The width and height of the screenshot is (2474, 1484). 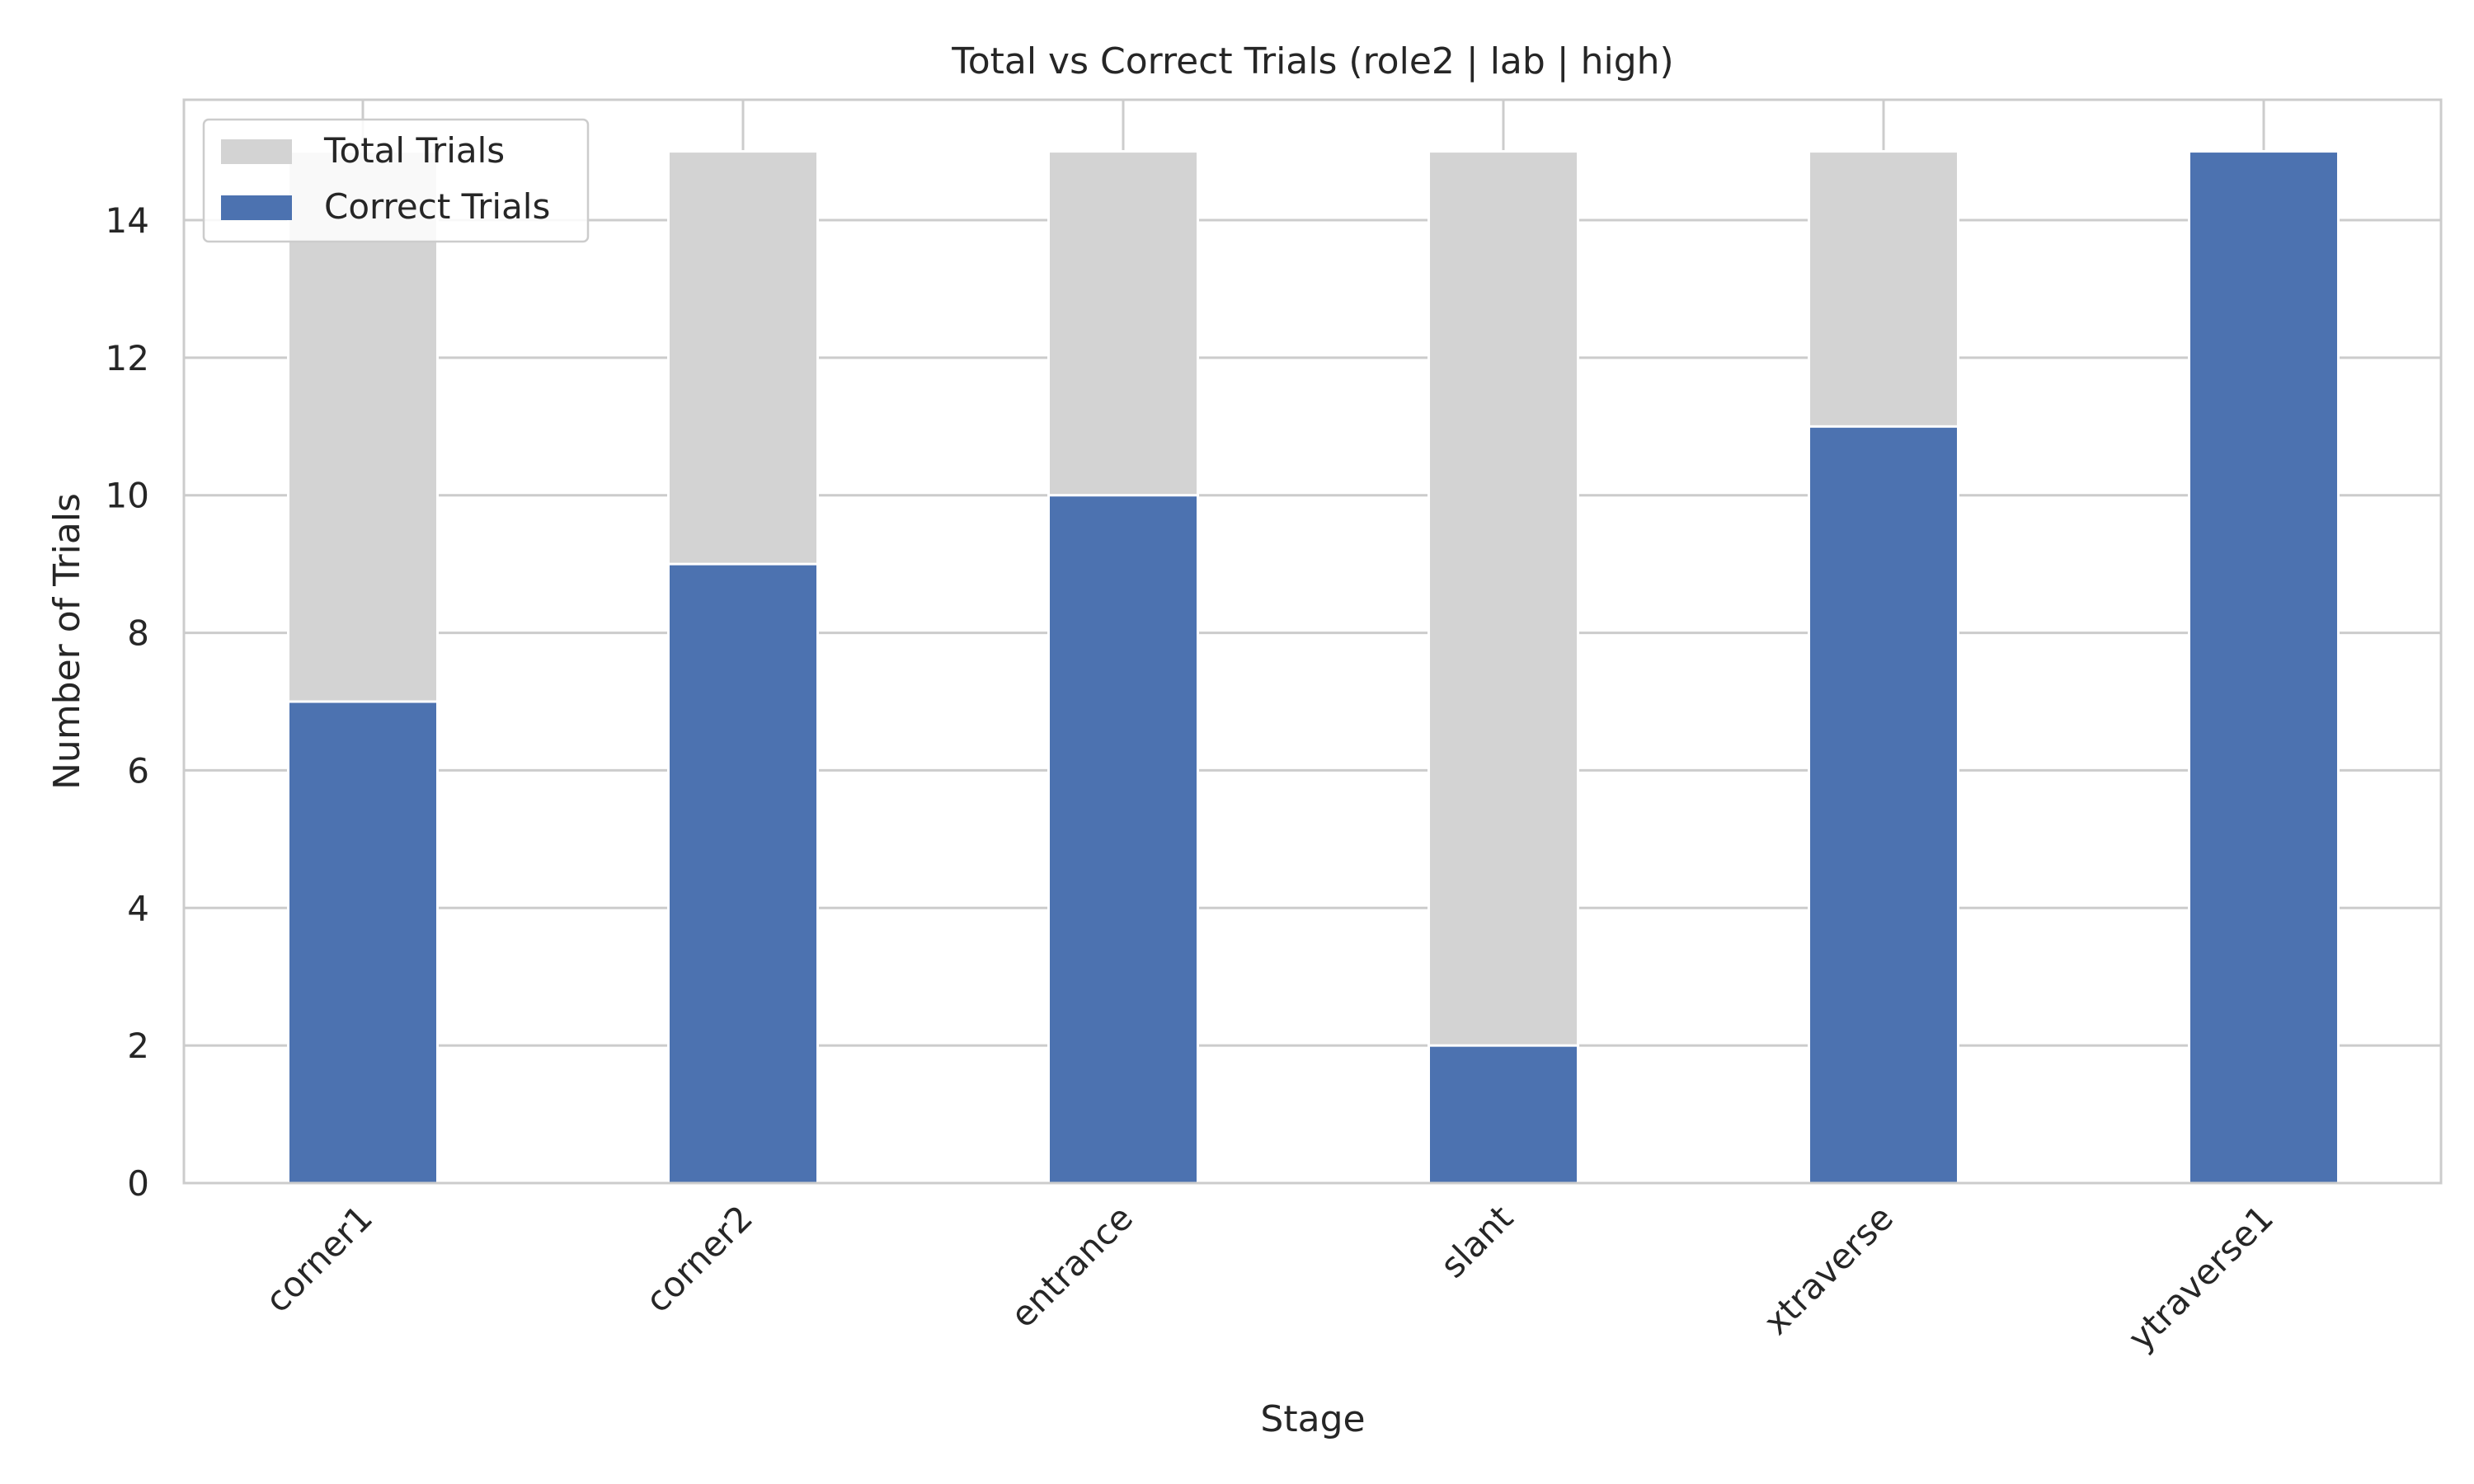 What do you see at coordinates (127, 220) in the screenshot?
I see `y-tick-label: 14` at bounding box center [127, 220].